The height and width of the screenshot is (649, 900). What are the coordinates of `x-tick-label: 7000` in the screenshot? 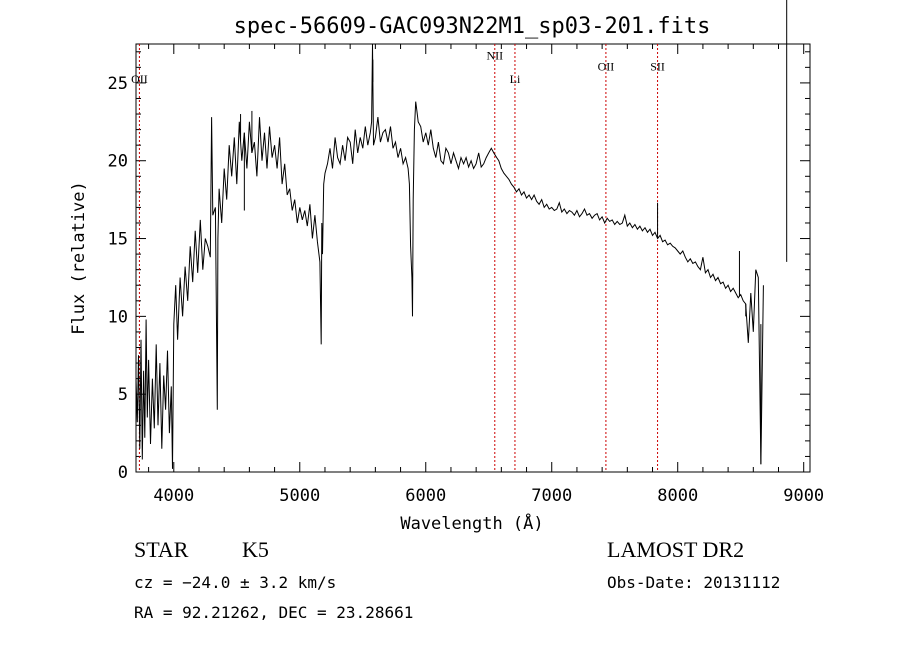 It's located at (551, 496).